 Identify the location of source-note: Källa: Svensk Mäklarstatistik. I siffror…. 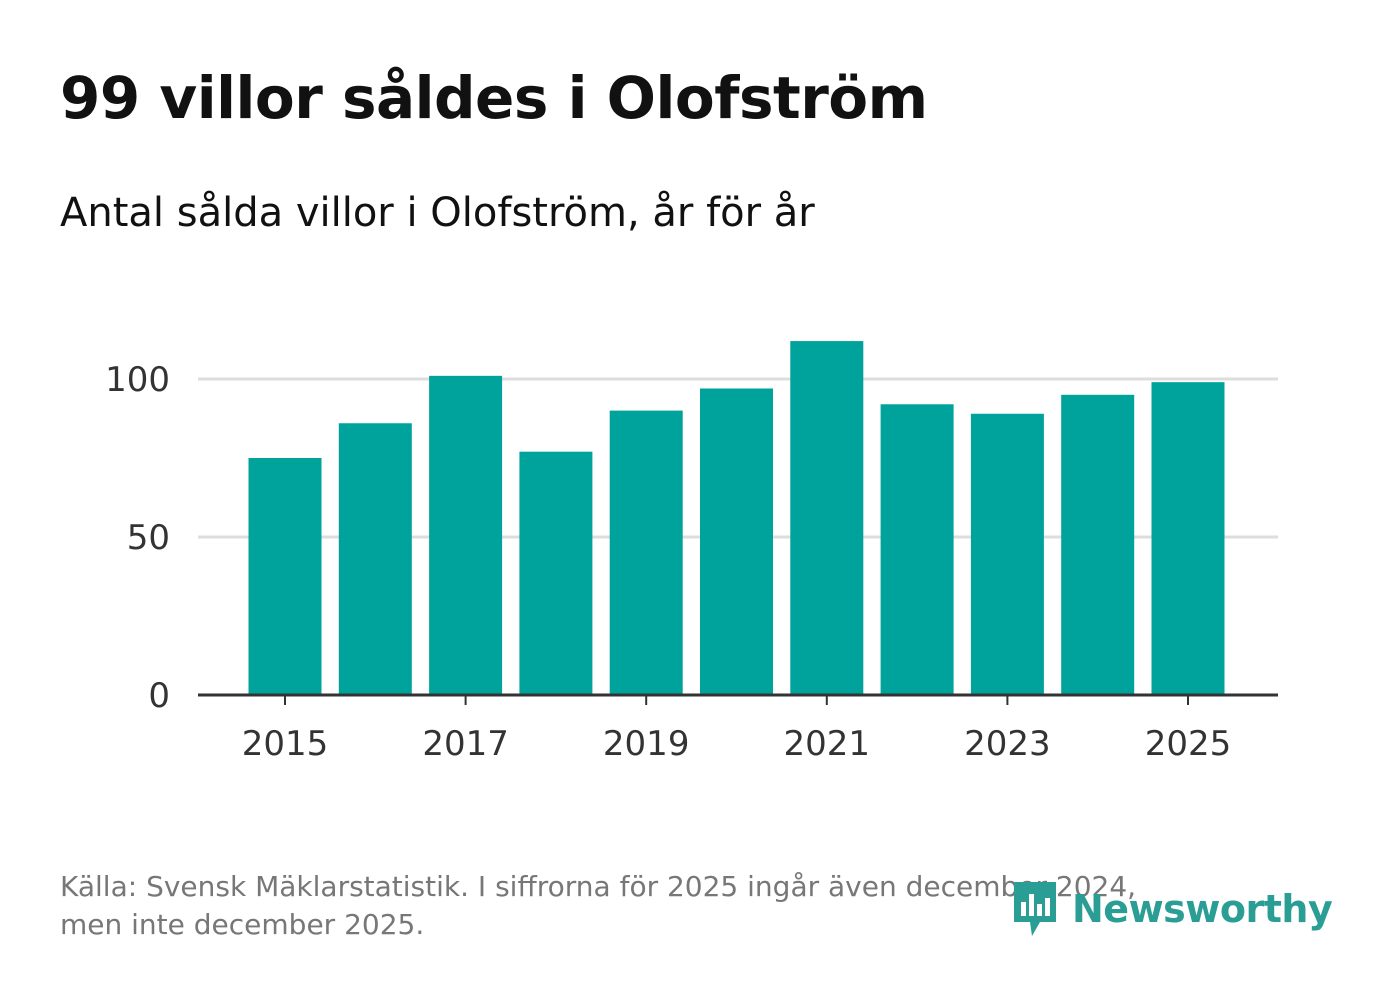
(670, 906).